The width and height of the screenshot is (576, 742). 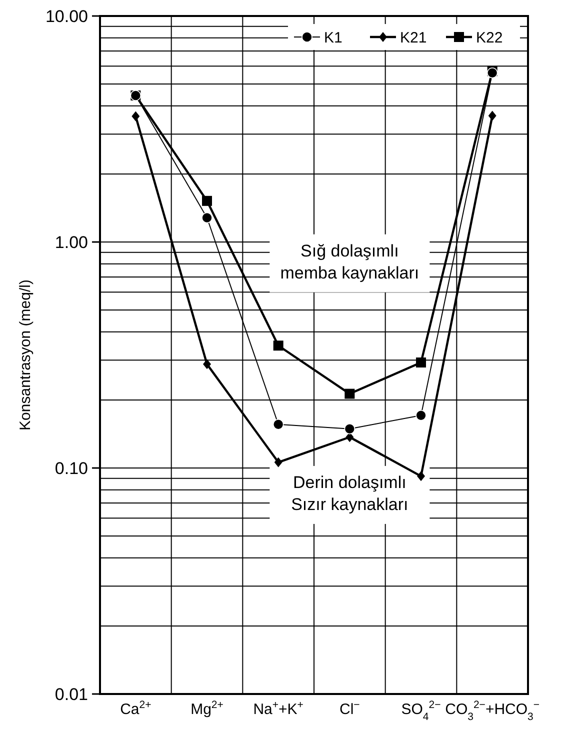 I want to click on y-axis-title: Konsantrasyon (meq/l), so click(x=25, y=355).